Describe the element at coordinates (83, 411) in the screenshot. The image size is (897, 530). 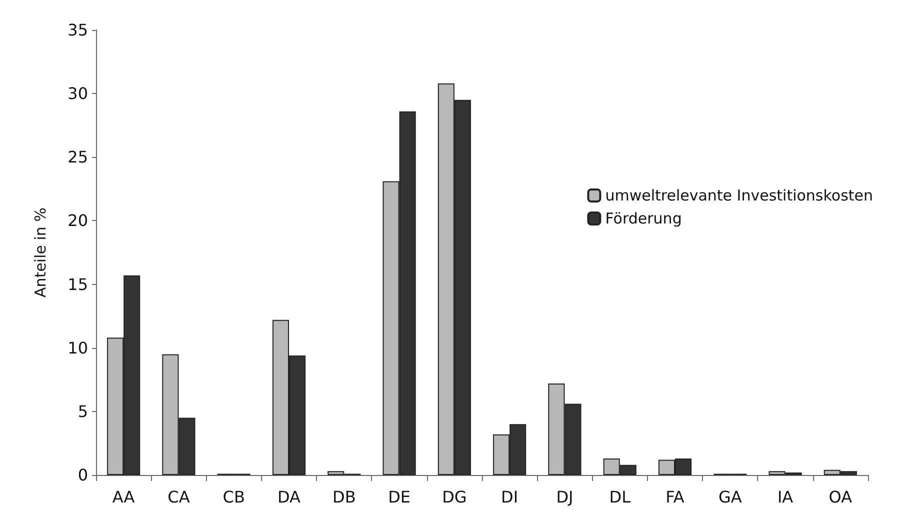
I see `y-tick-label: 5` at that location.